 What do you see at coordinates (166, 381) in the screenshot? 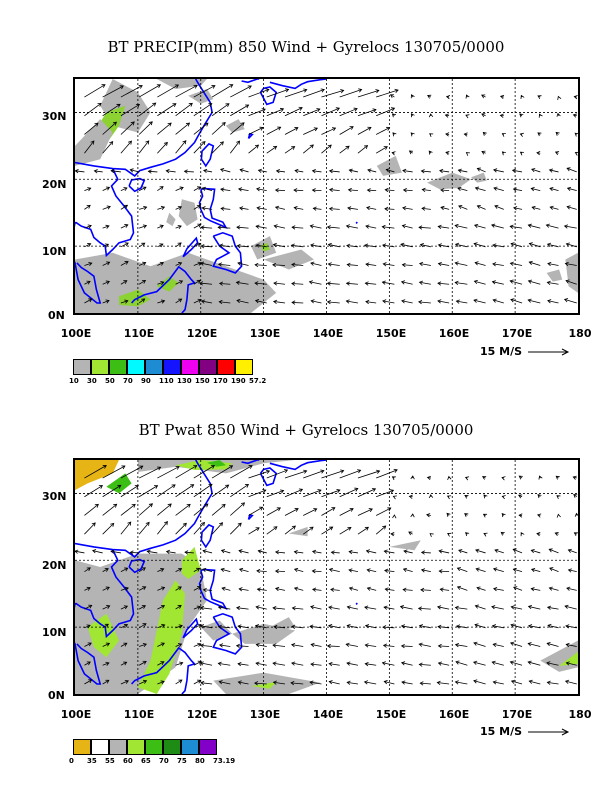
I see `colorbar-tick-label: 110` at bounding box center [166, 381].